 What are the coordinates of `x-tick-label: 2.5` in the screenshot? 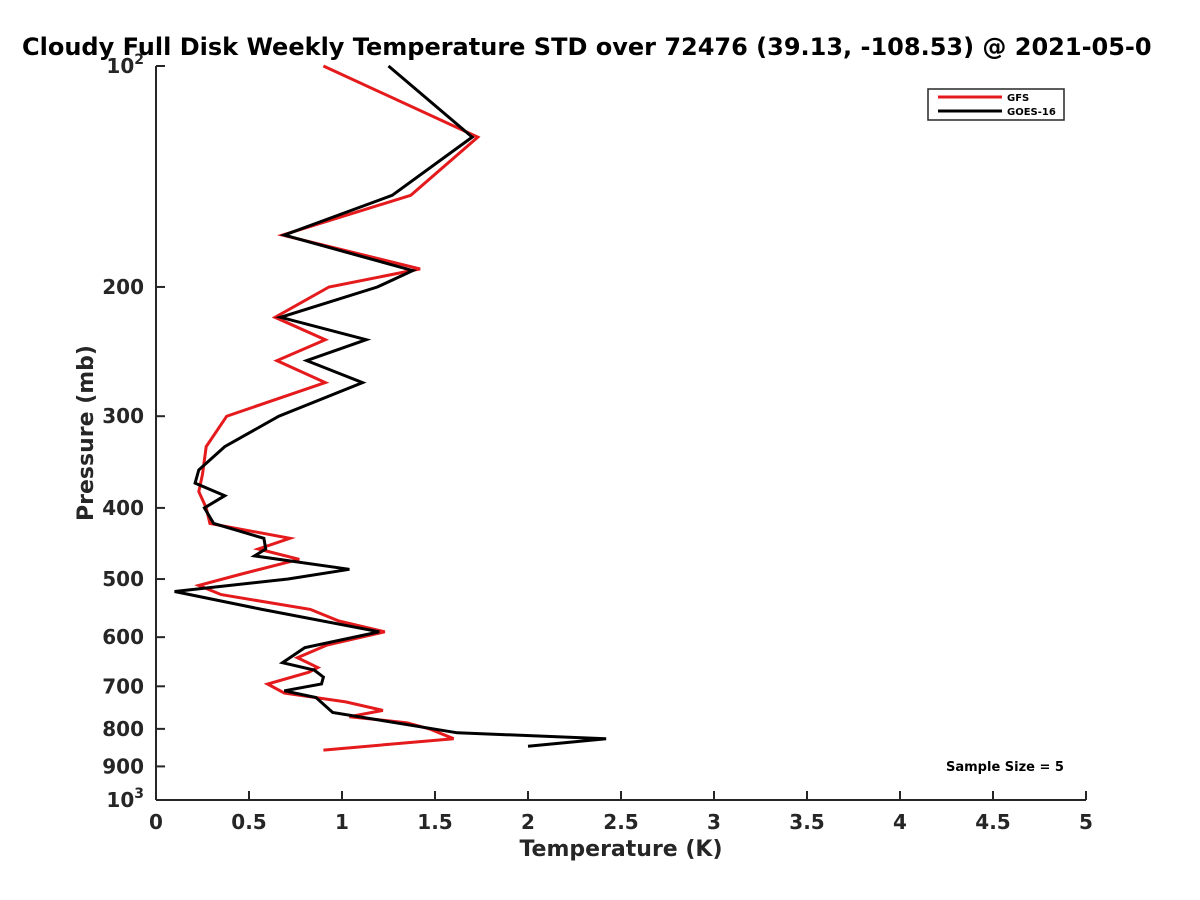 It's located at (620, 822).